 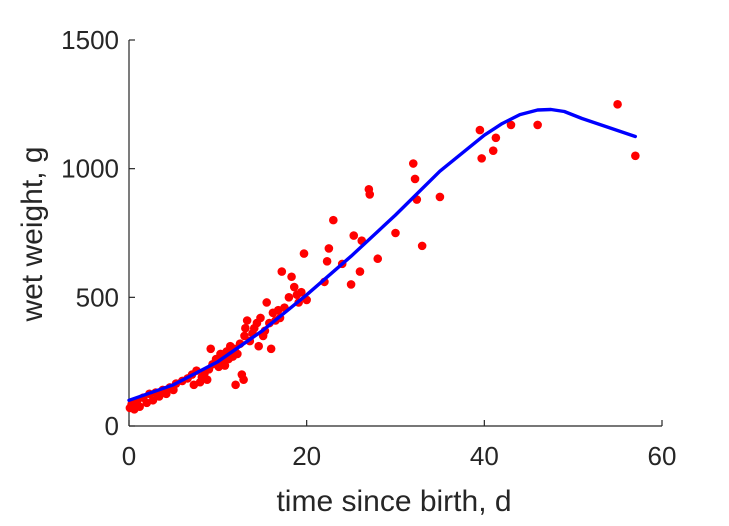 What do you see at coordinates (97, 297) in the screenshot?
I see `y-tick-label: 500` at bounding box center [97, 297].